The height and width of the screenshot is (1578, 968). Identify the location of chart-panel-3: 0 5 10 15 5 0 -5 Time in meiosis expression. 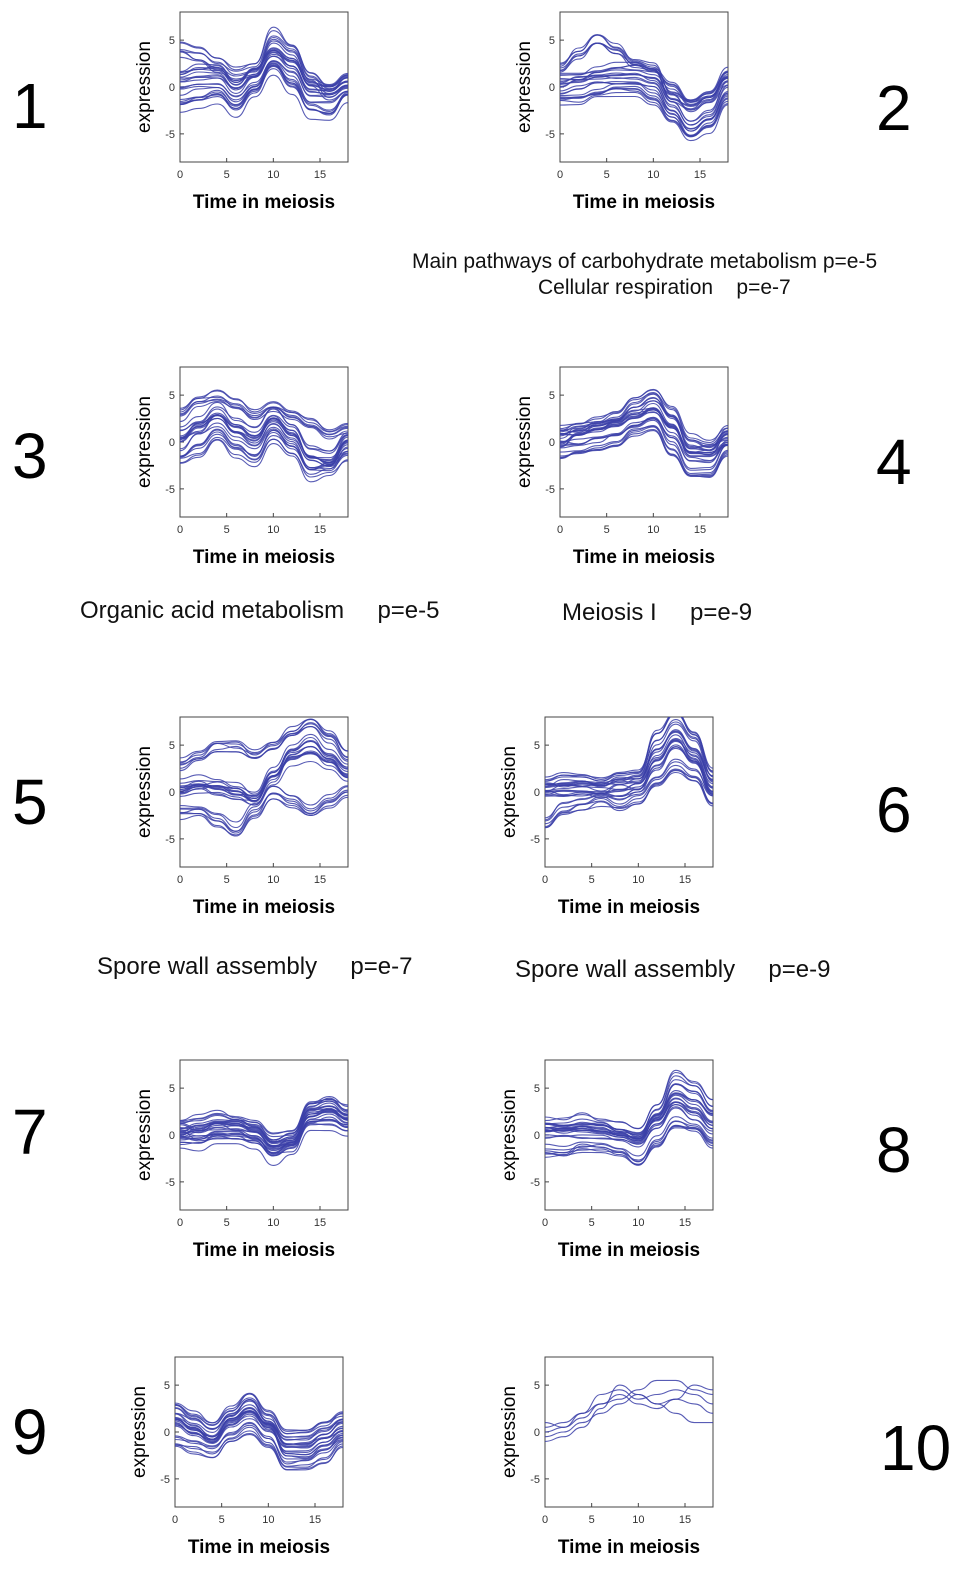
(250, 467).